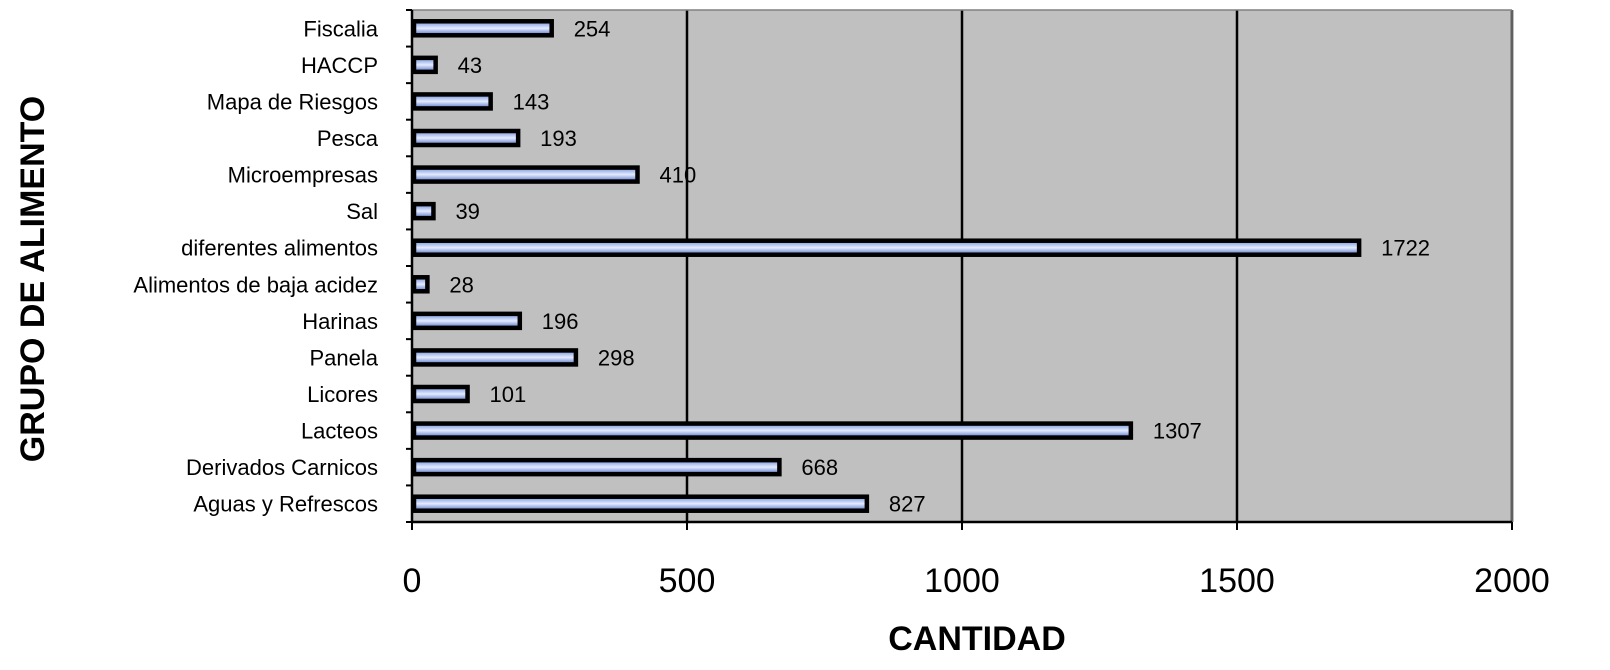 Image resolution: width=1610 pixels, height=670 pixels. I want to click on value-label: 410, so click(678, 175).